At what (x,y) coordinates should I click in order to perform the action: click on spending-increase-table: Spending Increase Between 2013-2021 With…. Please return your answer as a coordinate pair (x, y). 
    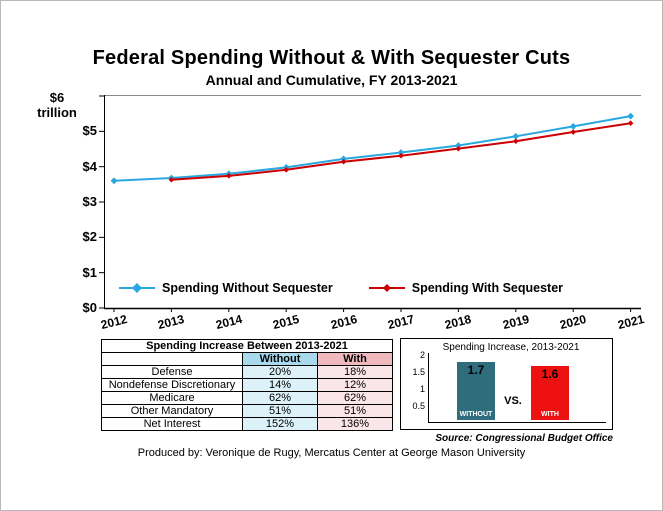
    Looking at the image, I should click on (247, 385).